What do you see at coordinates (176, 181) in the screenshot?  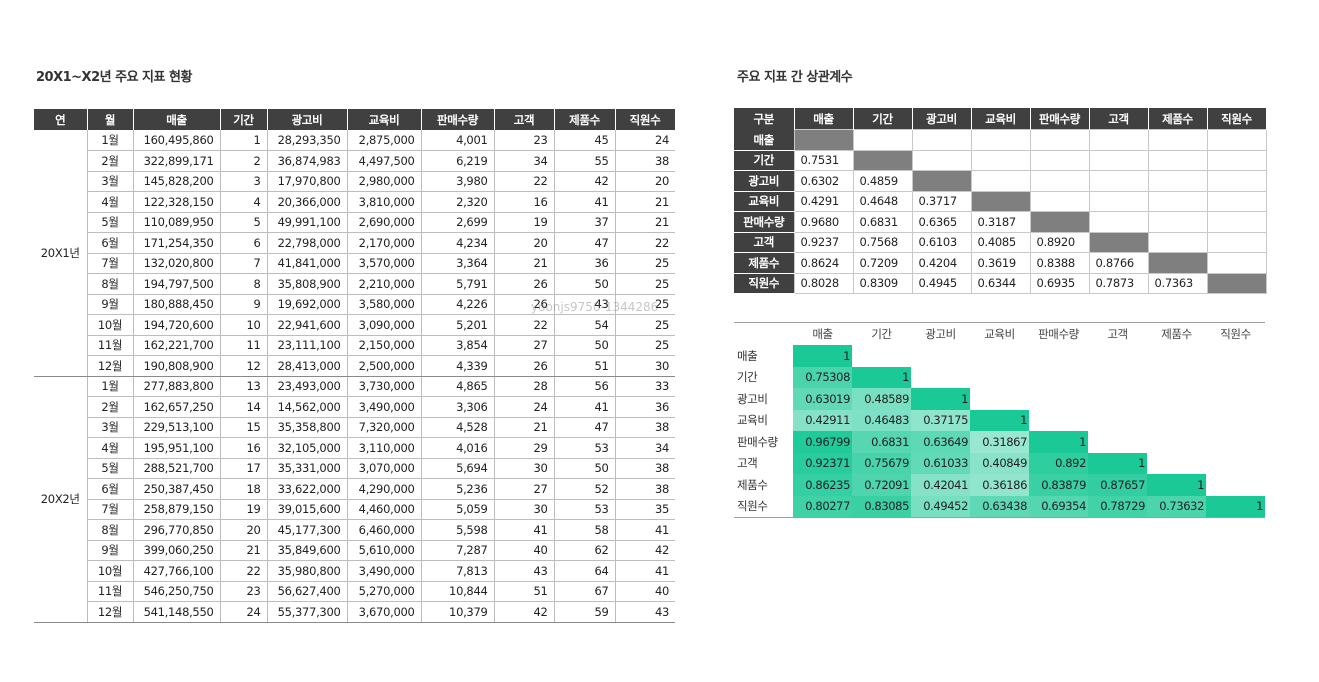 I see `value-cell: 145,828,200` at bounding box center [176, 181].